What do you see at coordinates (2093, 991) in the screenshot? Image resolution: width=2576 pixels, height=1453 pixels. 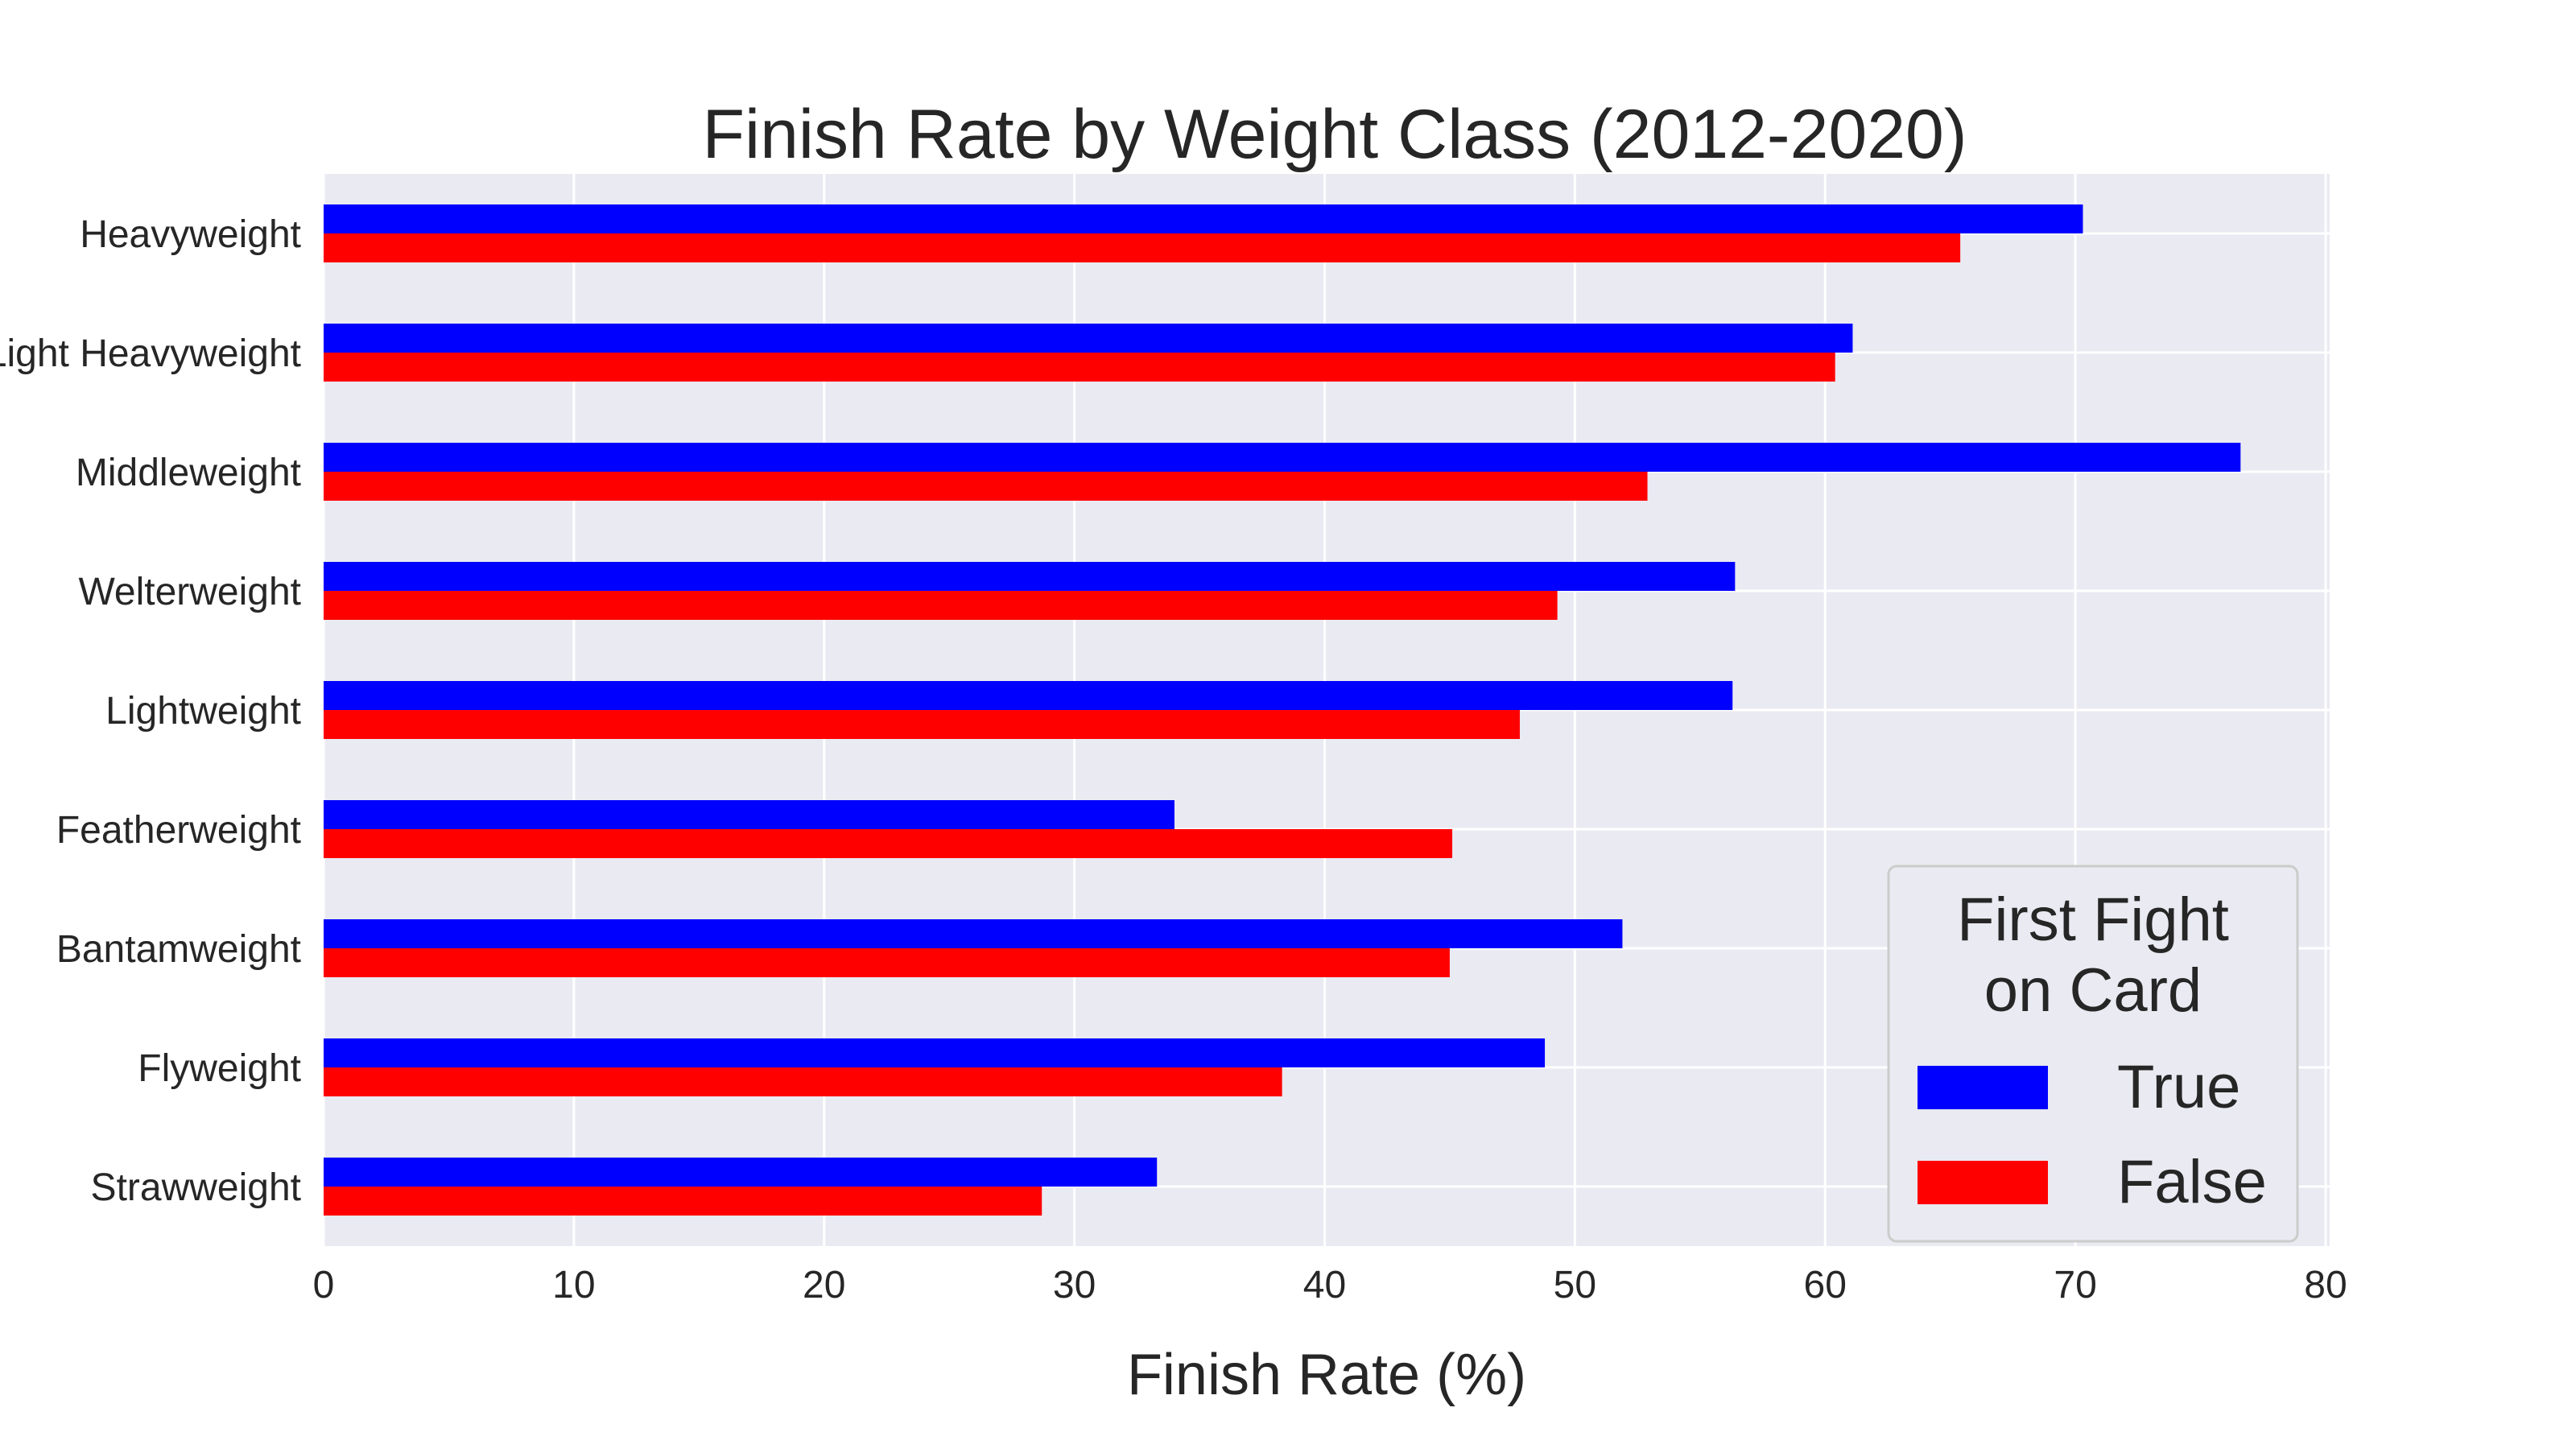 I see `legend-title-line-2: on Card` at bounding box center [2093, 991].